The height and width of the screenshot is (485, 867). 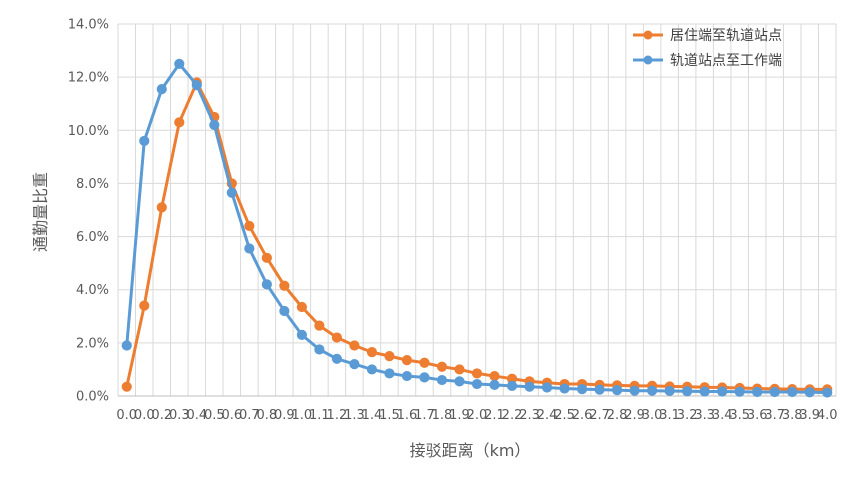 I want to click on x-tick-label: 1.0, so click(x=302, y=415).